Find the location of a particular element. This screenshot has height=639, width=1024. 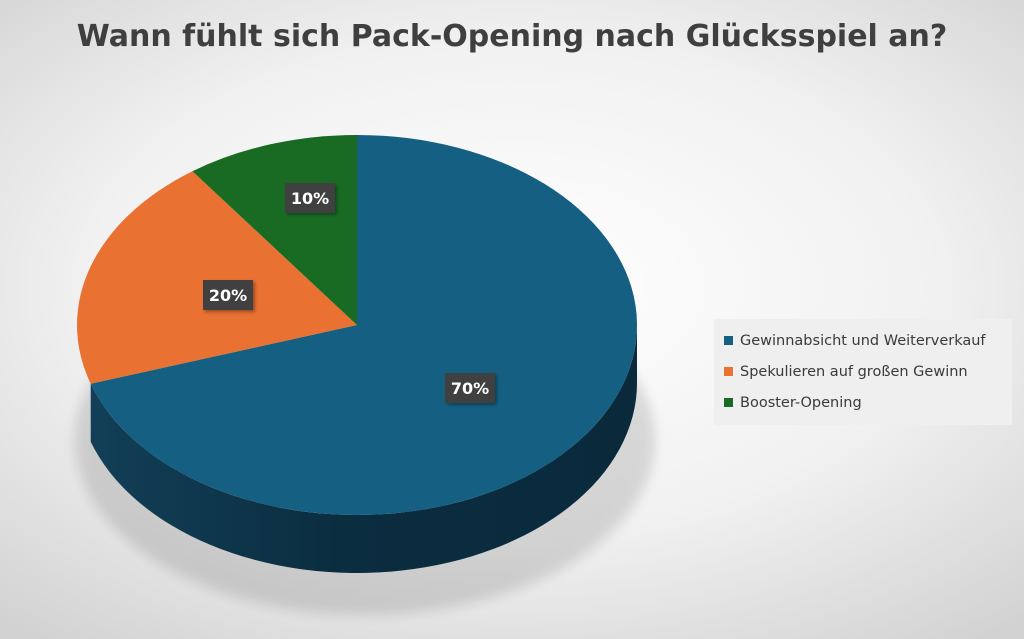

data-label: 20% is located at coordinates (228, 295).